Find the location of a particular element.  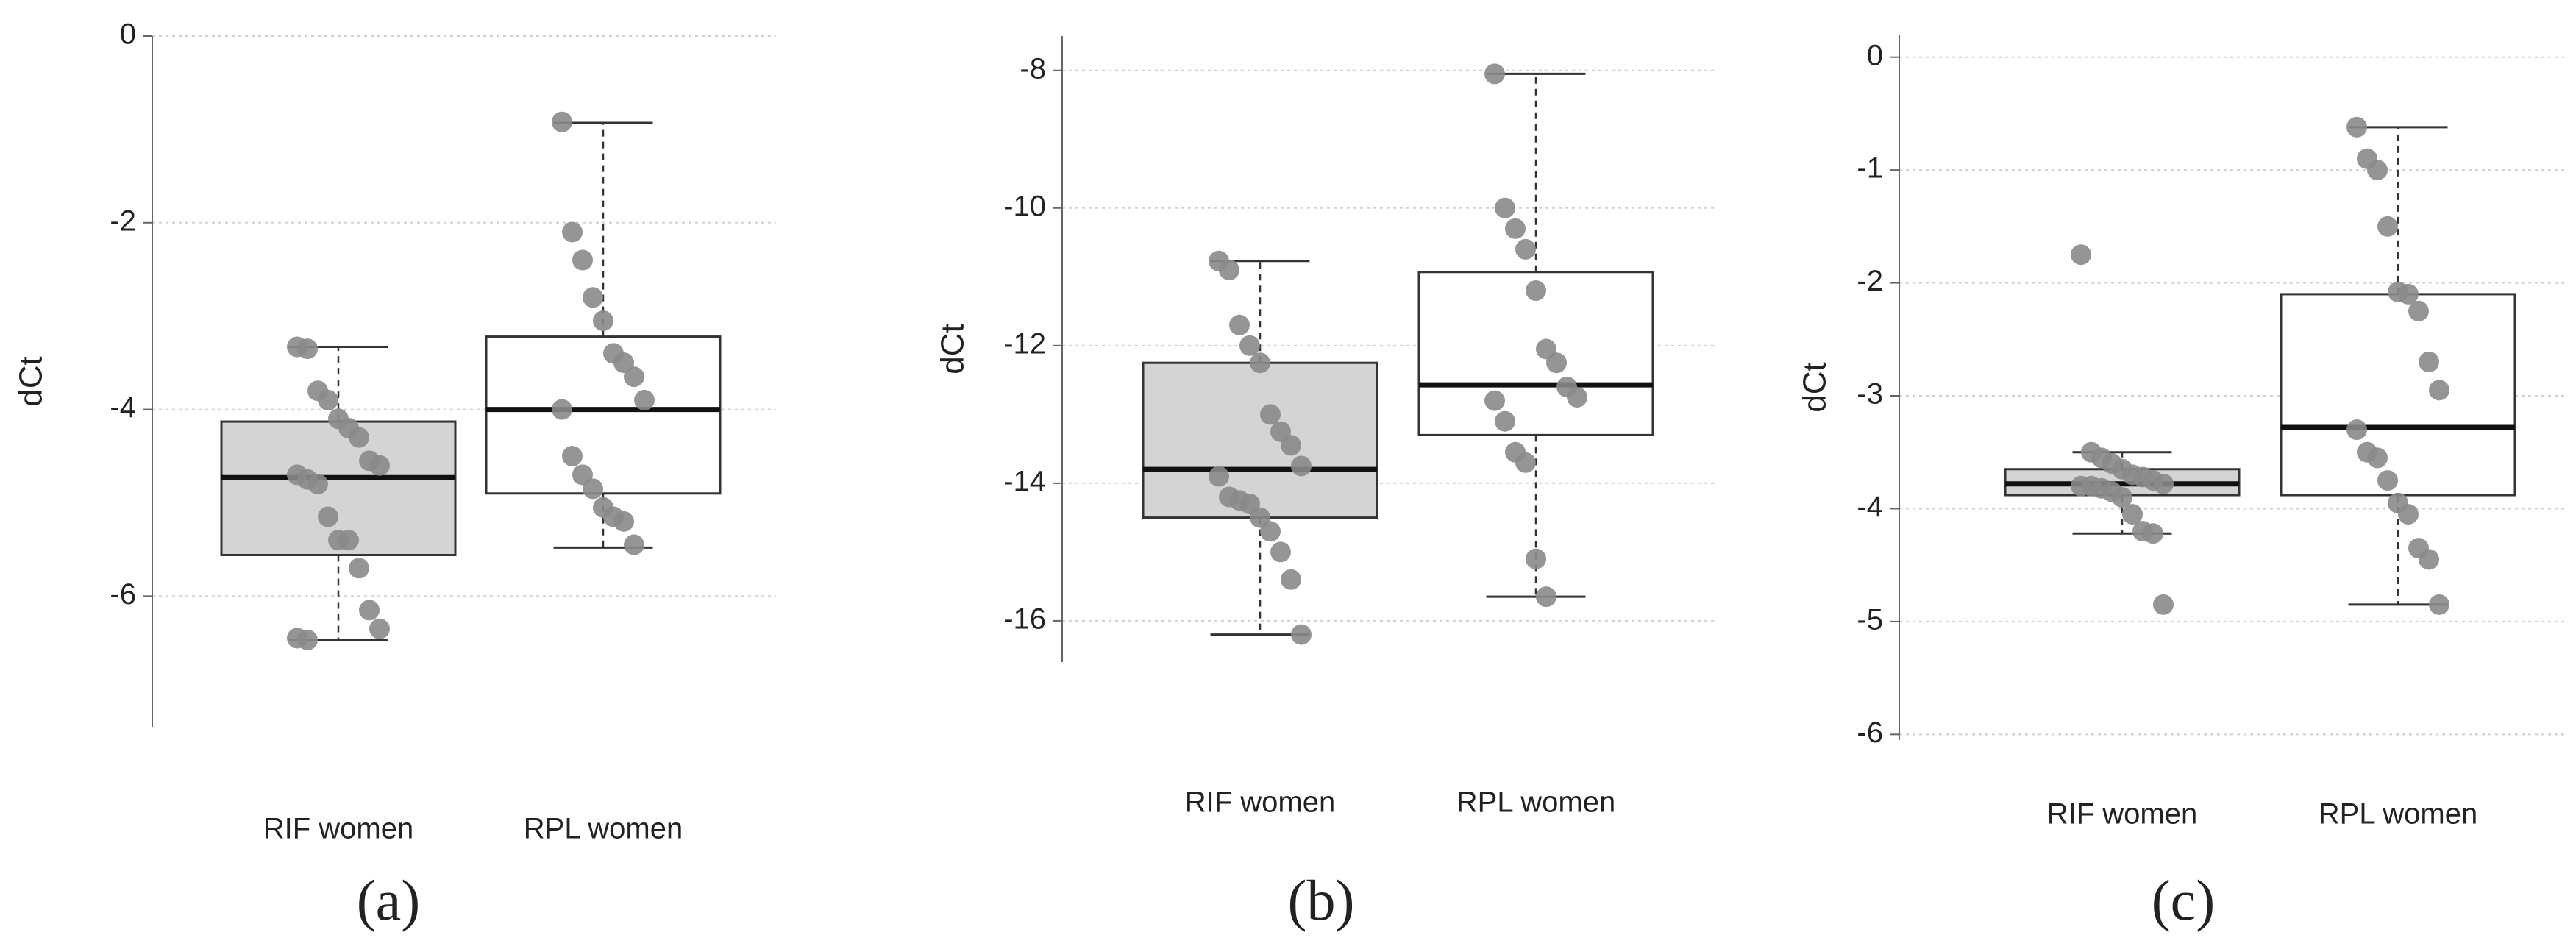

y-tick-label: -12 is located at coordinates (1024, 343).